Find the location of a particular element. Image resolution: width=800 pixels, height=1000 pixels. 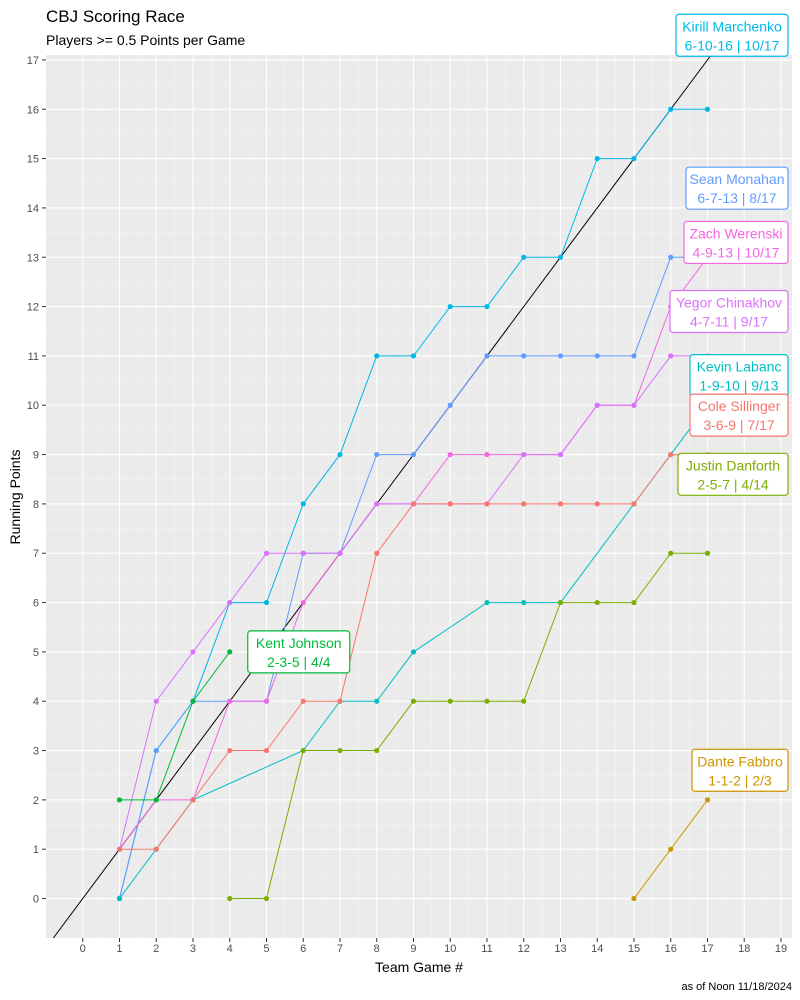

x-tick-label: 11 is located at coordinates (486, 949).